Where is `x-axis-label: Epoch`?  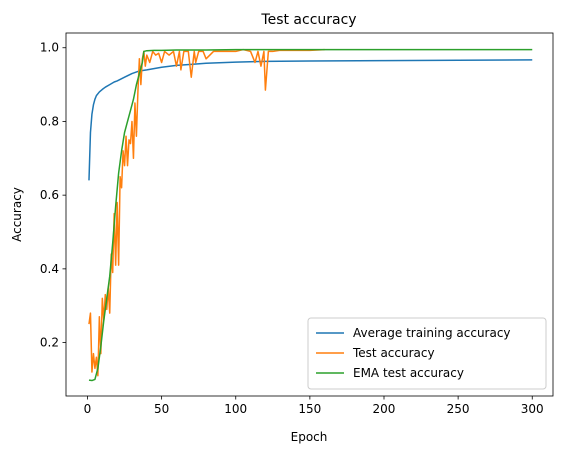 x-axis-label: Epoch is located at coordinates (309, 437).